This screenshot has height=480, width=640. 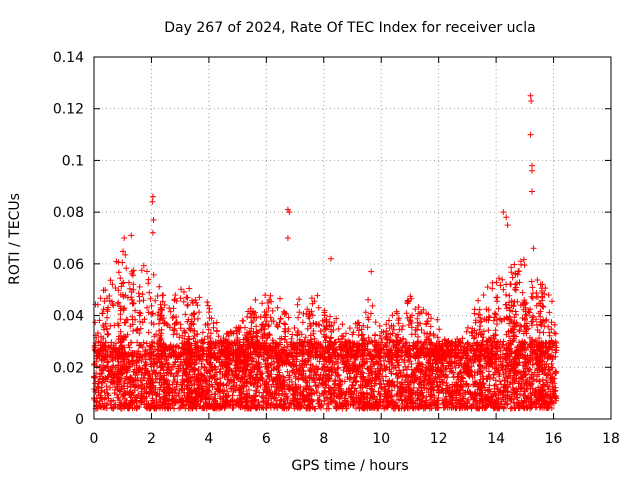 What do you see at coordinates (15, 239) in the screenshot?
I see `y-axis-label: ROTI / TECUs` at bounding box center [15, 239].